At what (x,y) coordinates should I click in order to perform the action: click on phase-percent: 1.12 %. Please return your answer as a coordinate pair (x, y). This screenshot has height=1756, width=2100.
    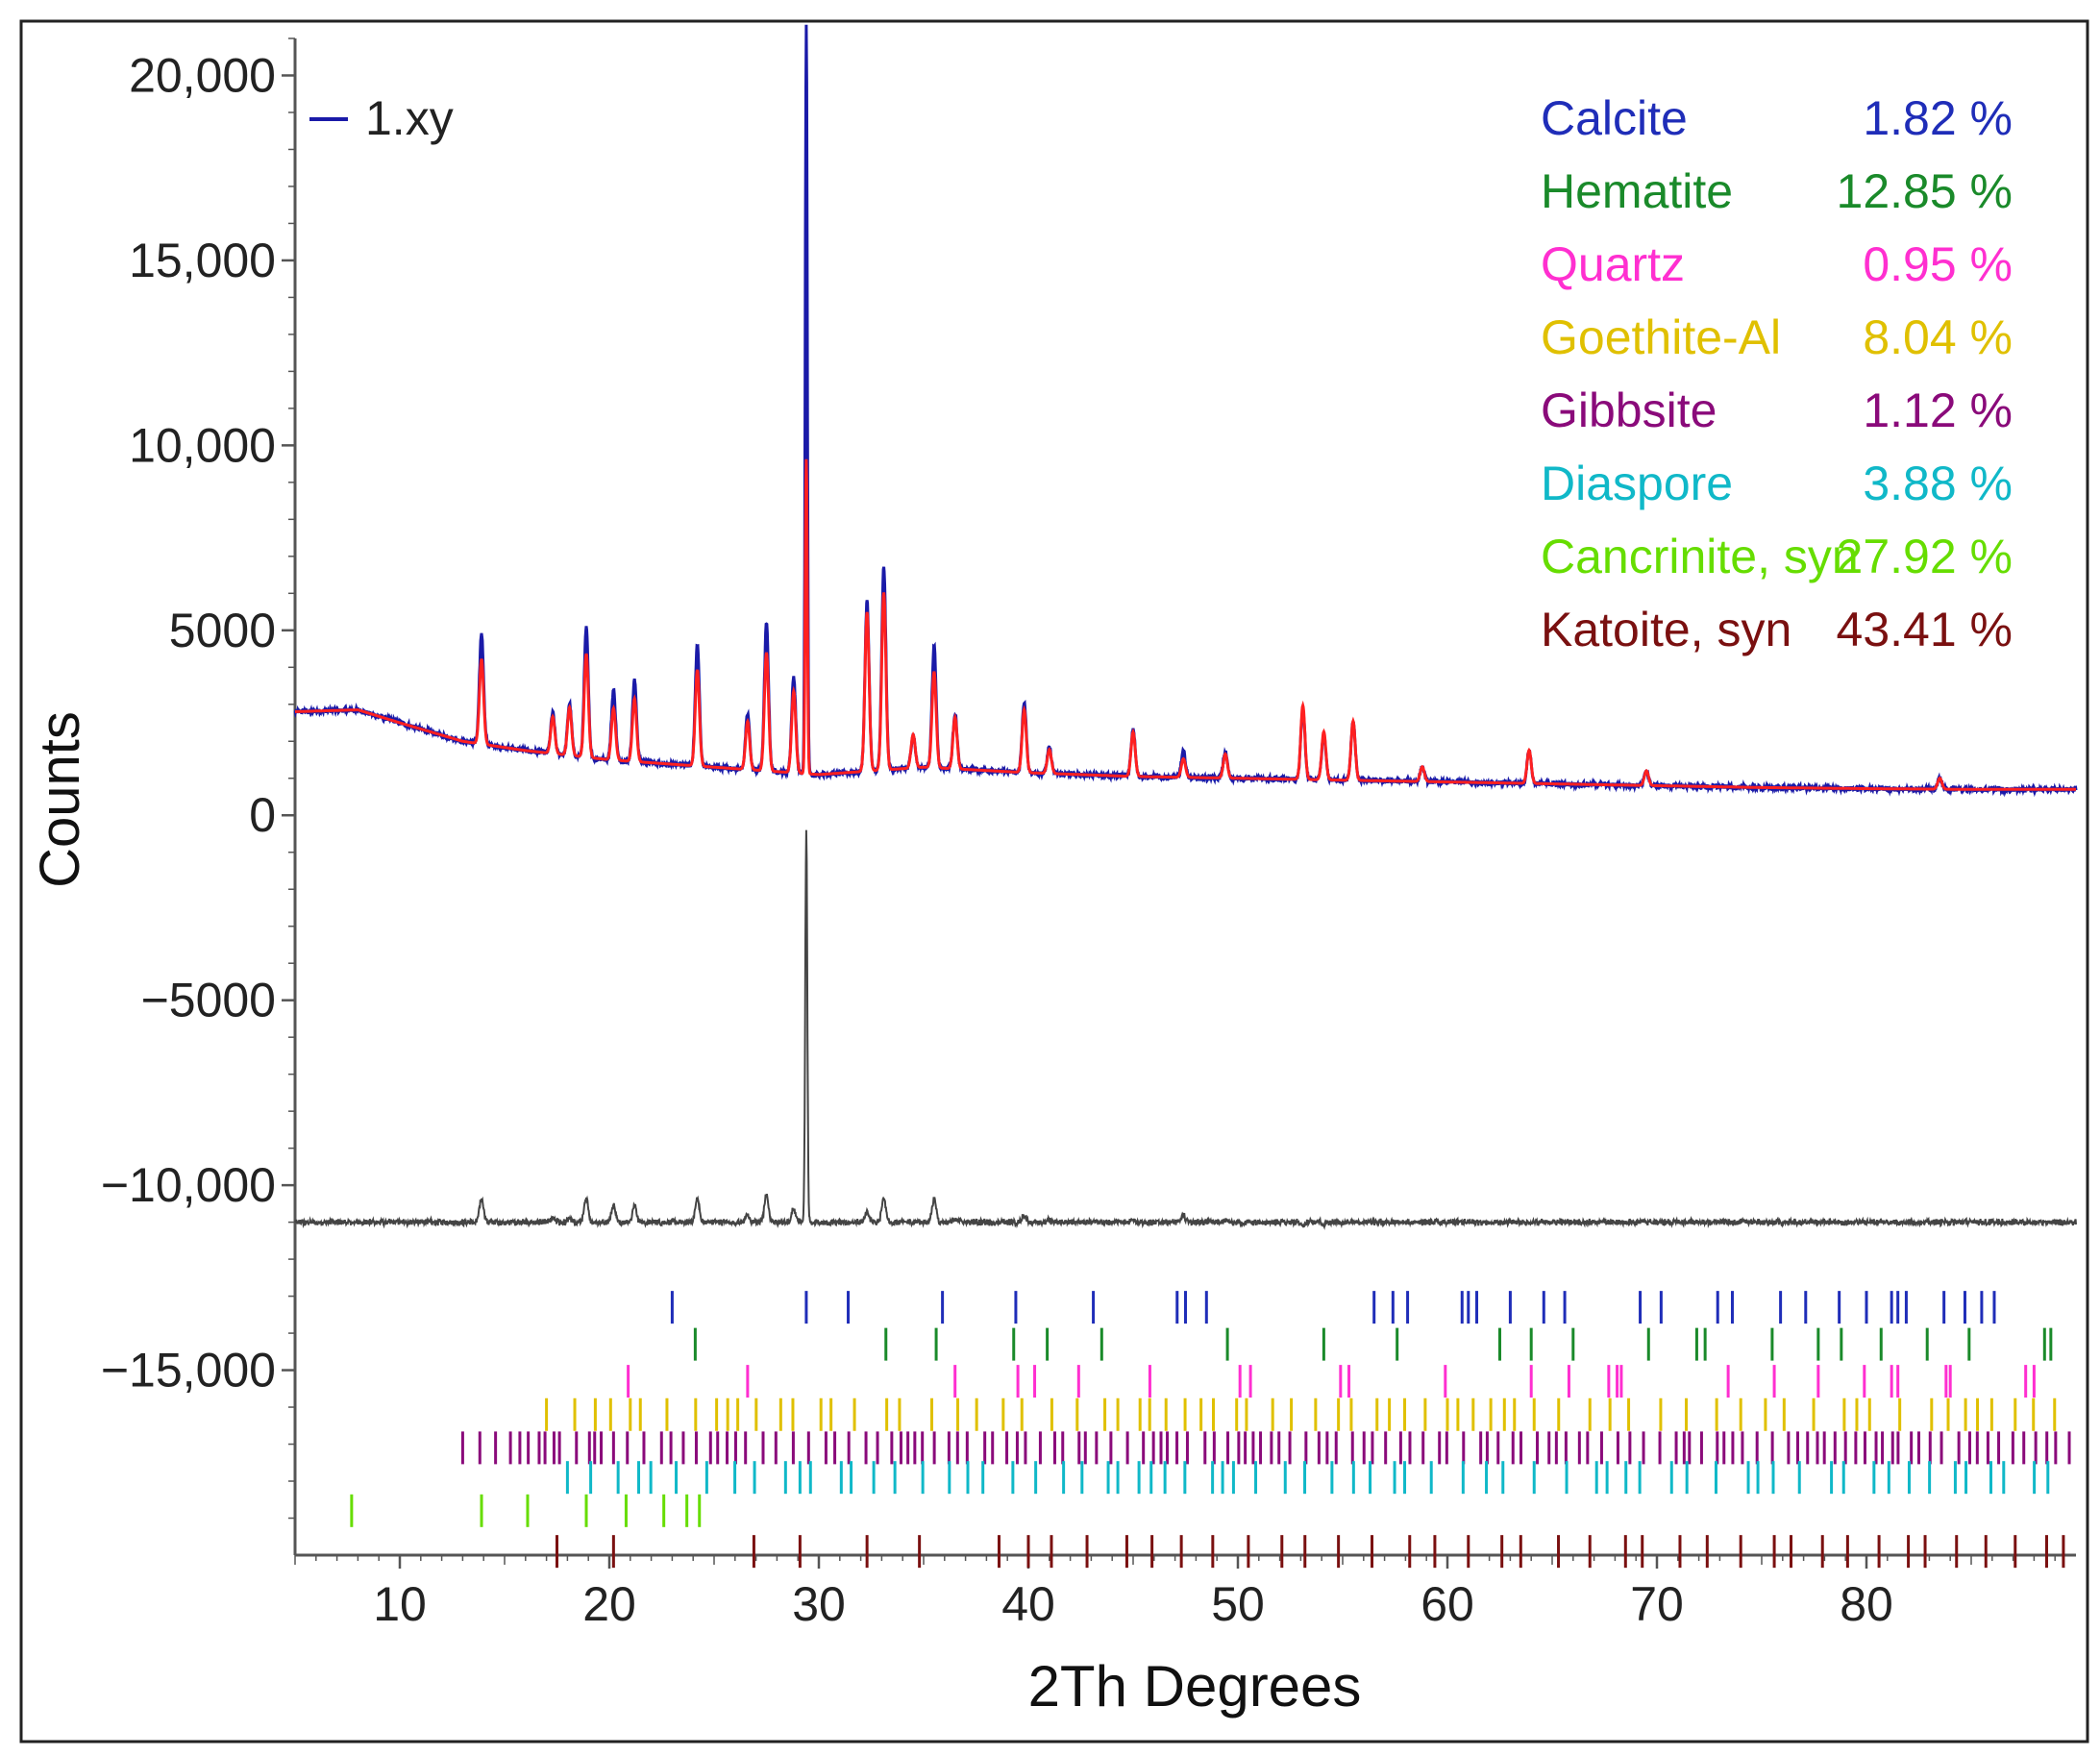
    Looking at the image, I should click on (1938, 410).